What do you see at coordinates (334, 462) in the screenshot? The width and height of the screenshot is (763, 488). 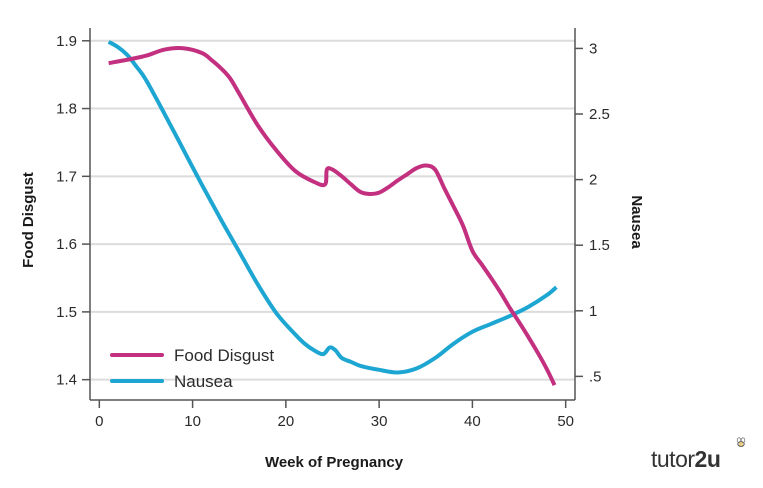 I see `x-axis-title: Week of Pregnancy` at bounding box center [334, 462].